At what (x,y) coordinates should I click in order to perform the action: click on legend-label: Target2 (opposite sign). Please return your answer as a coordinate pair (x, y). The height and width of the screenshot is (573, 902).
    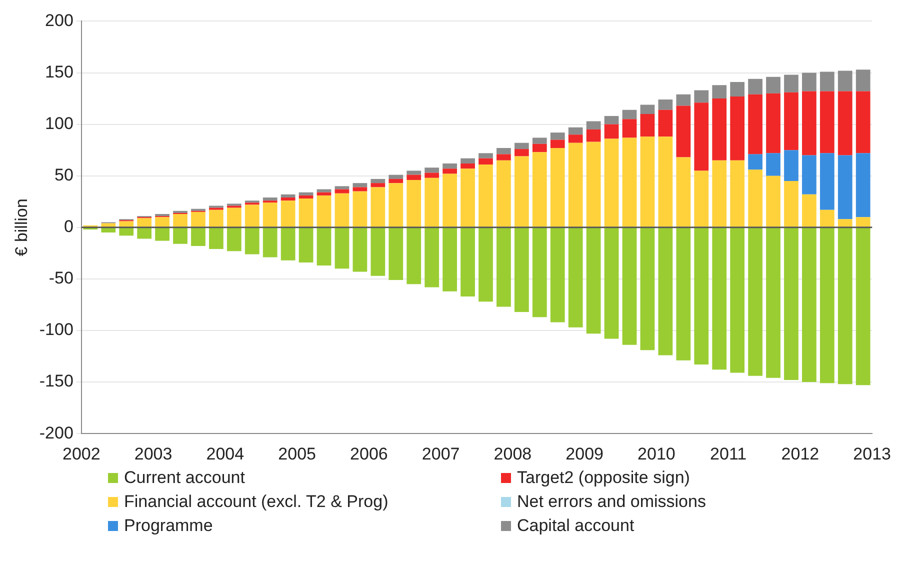
    Looking at the image, I should click on (603, 478).